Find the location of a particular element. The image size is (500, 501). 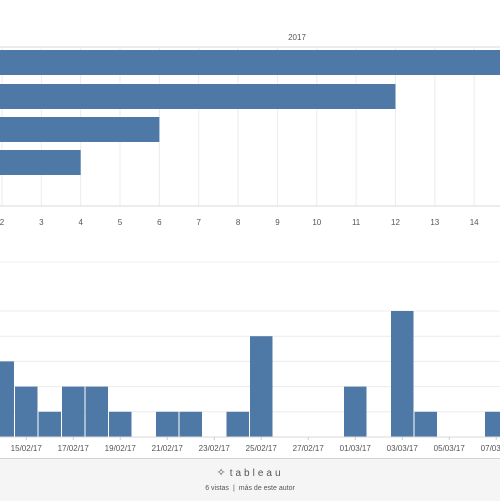

chart1-x-tick-label: 3 is located at coordinates (41, 222).